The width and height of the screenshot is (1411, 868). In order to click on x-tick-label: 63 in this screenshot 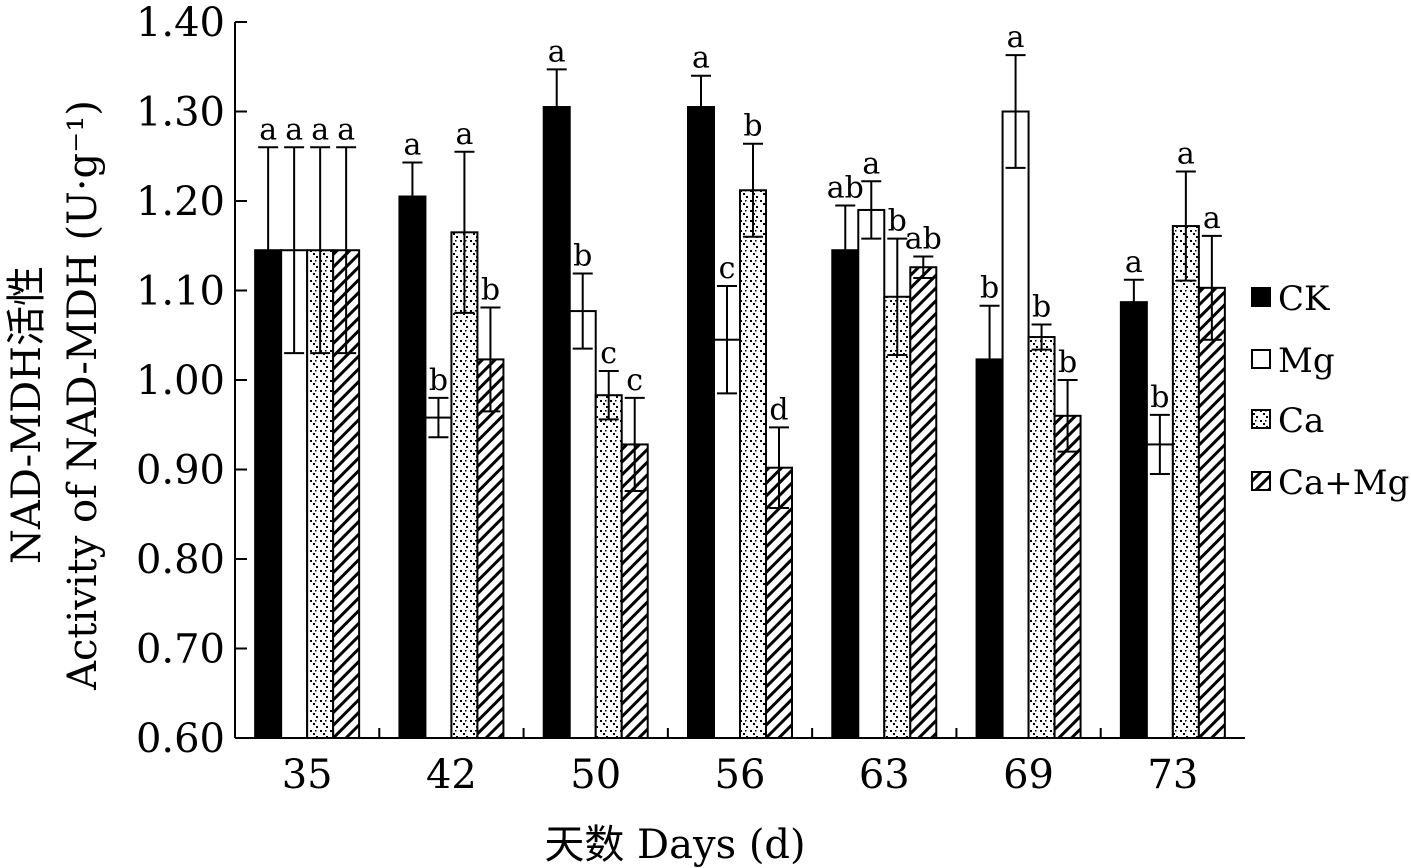, I will do `click(884, 775)`.